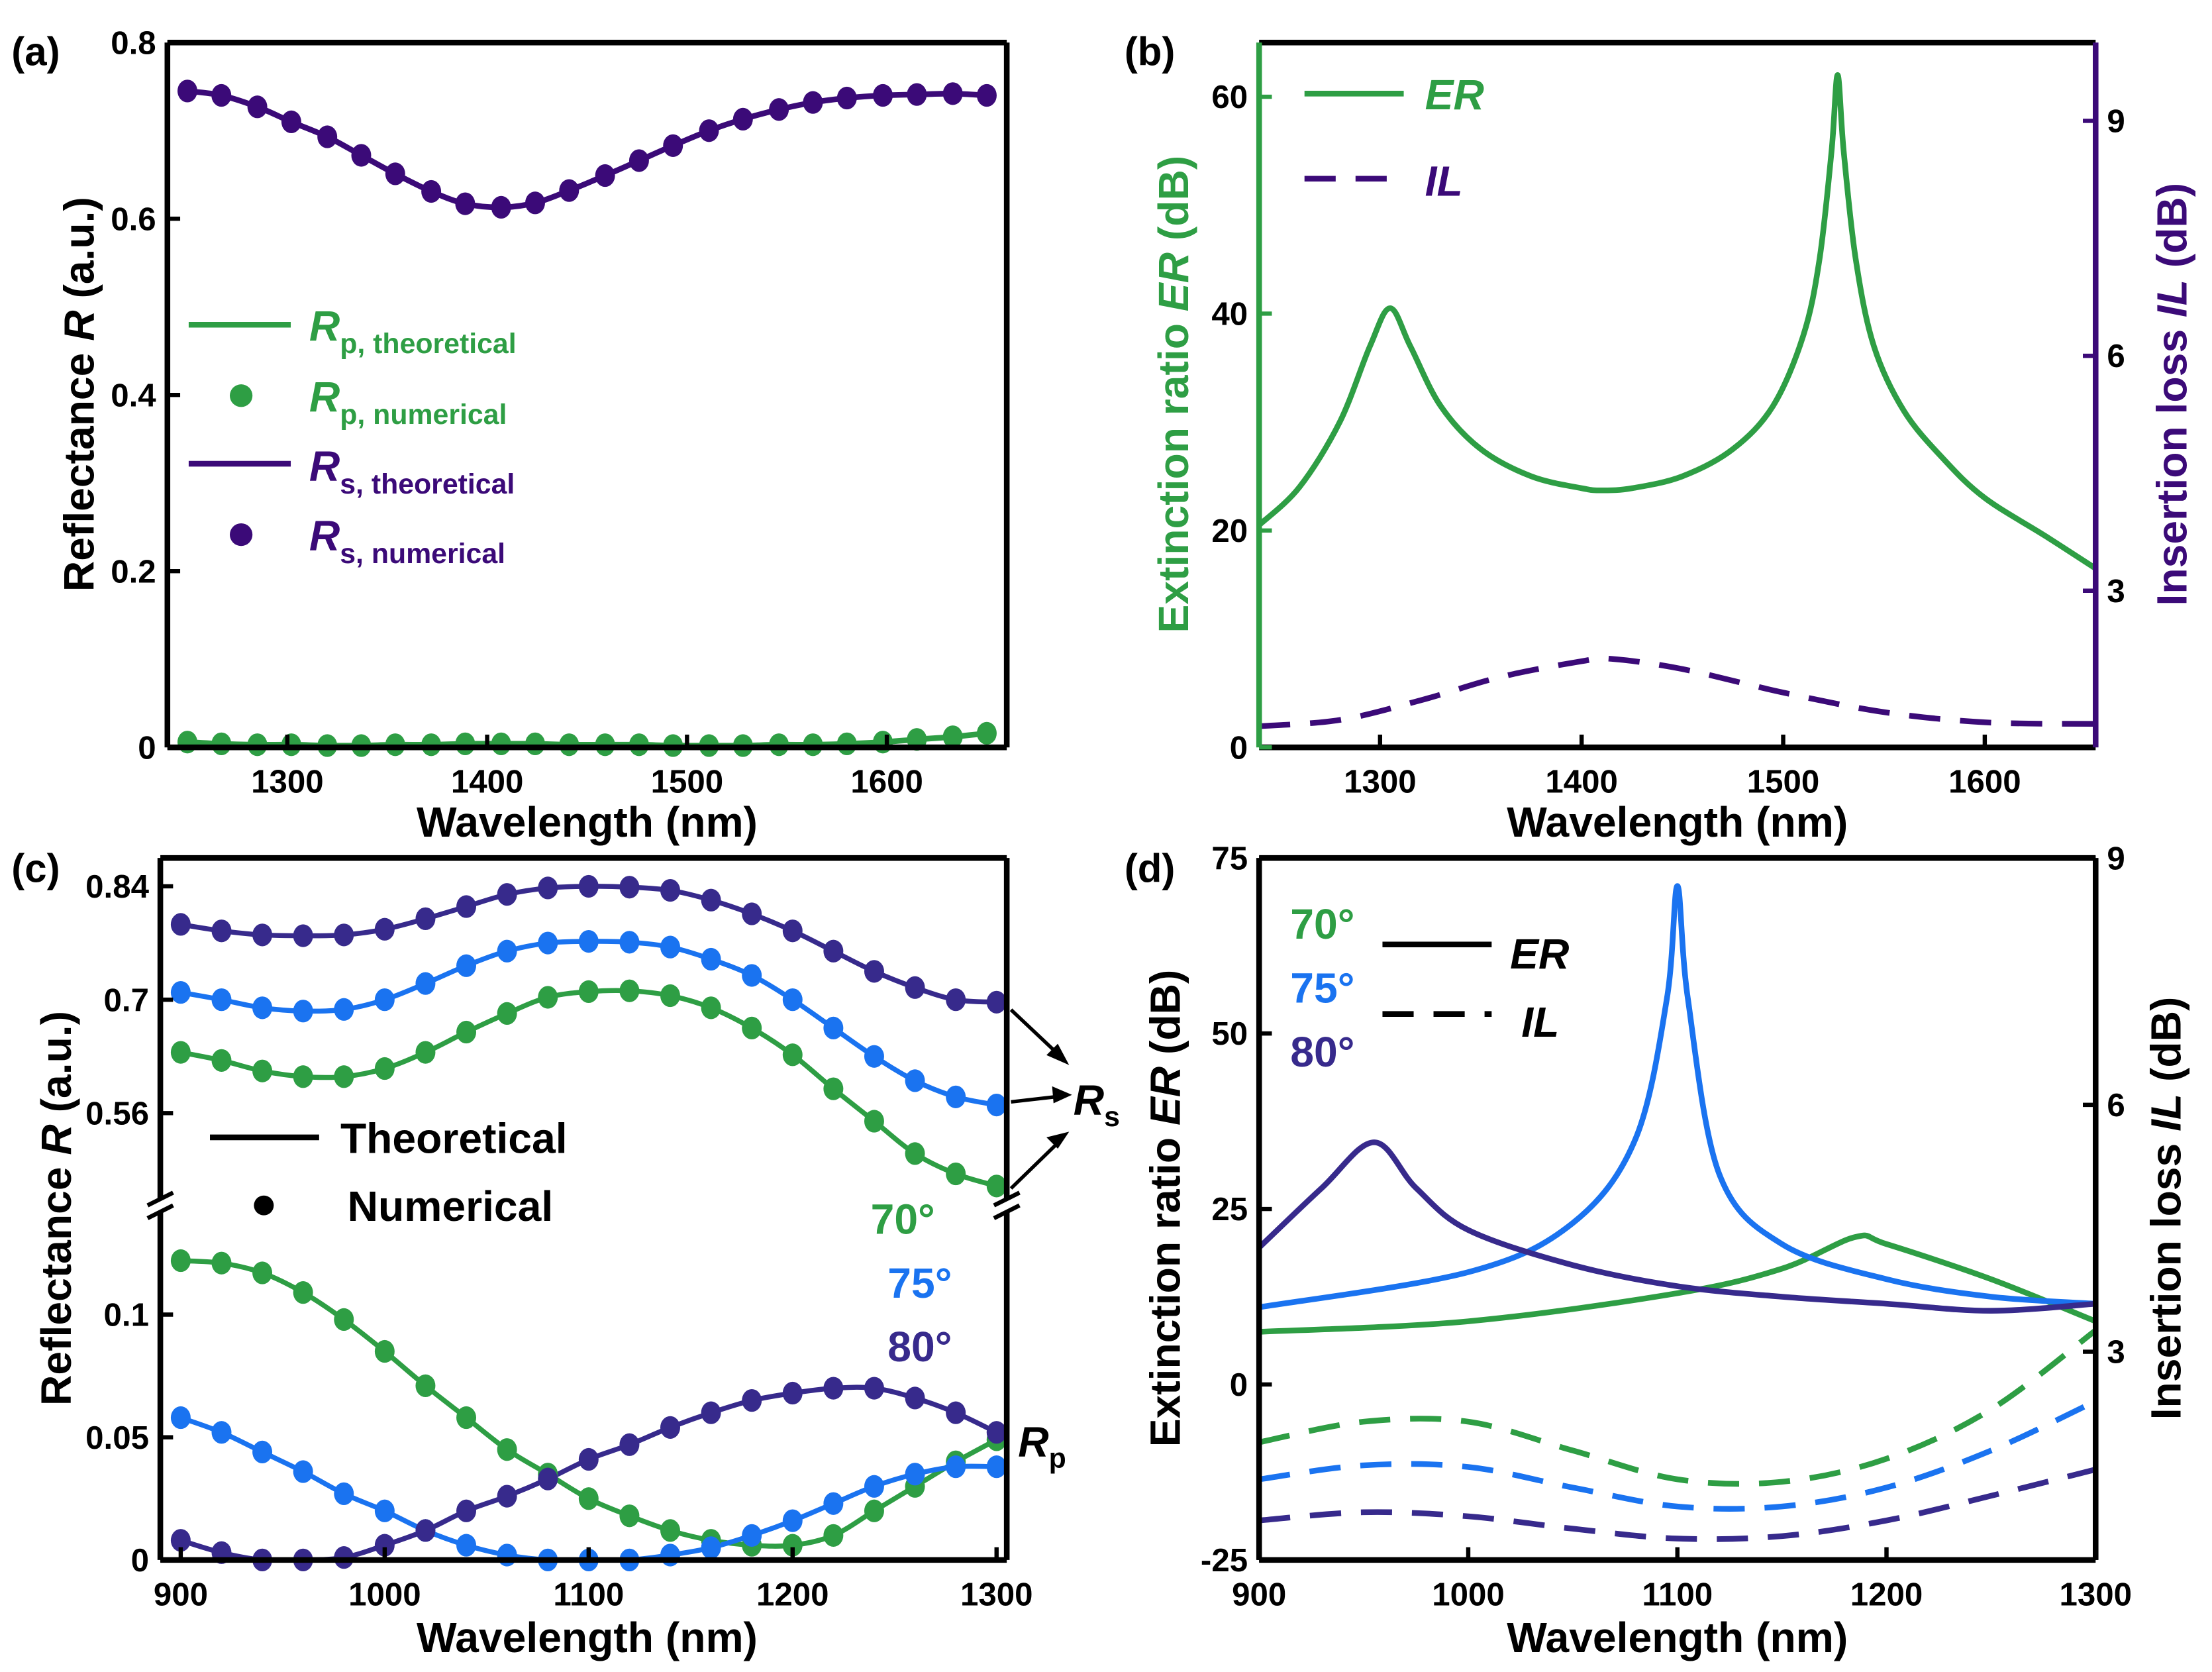  I want to click on y-tick-label: 75, so click(1229, 858).